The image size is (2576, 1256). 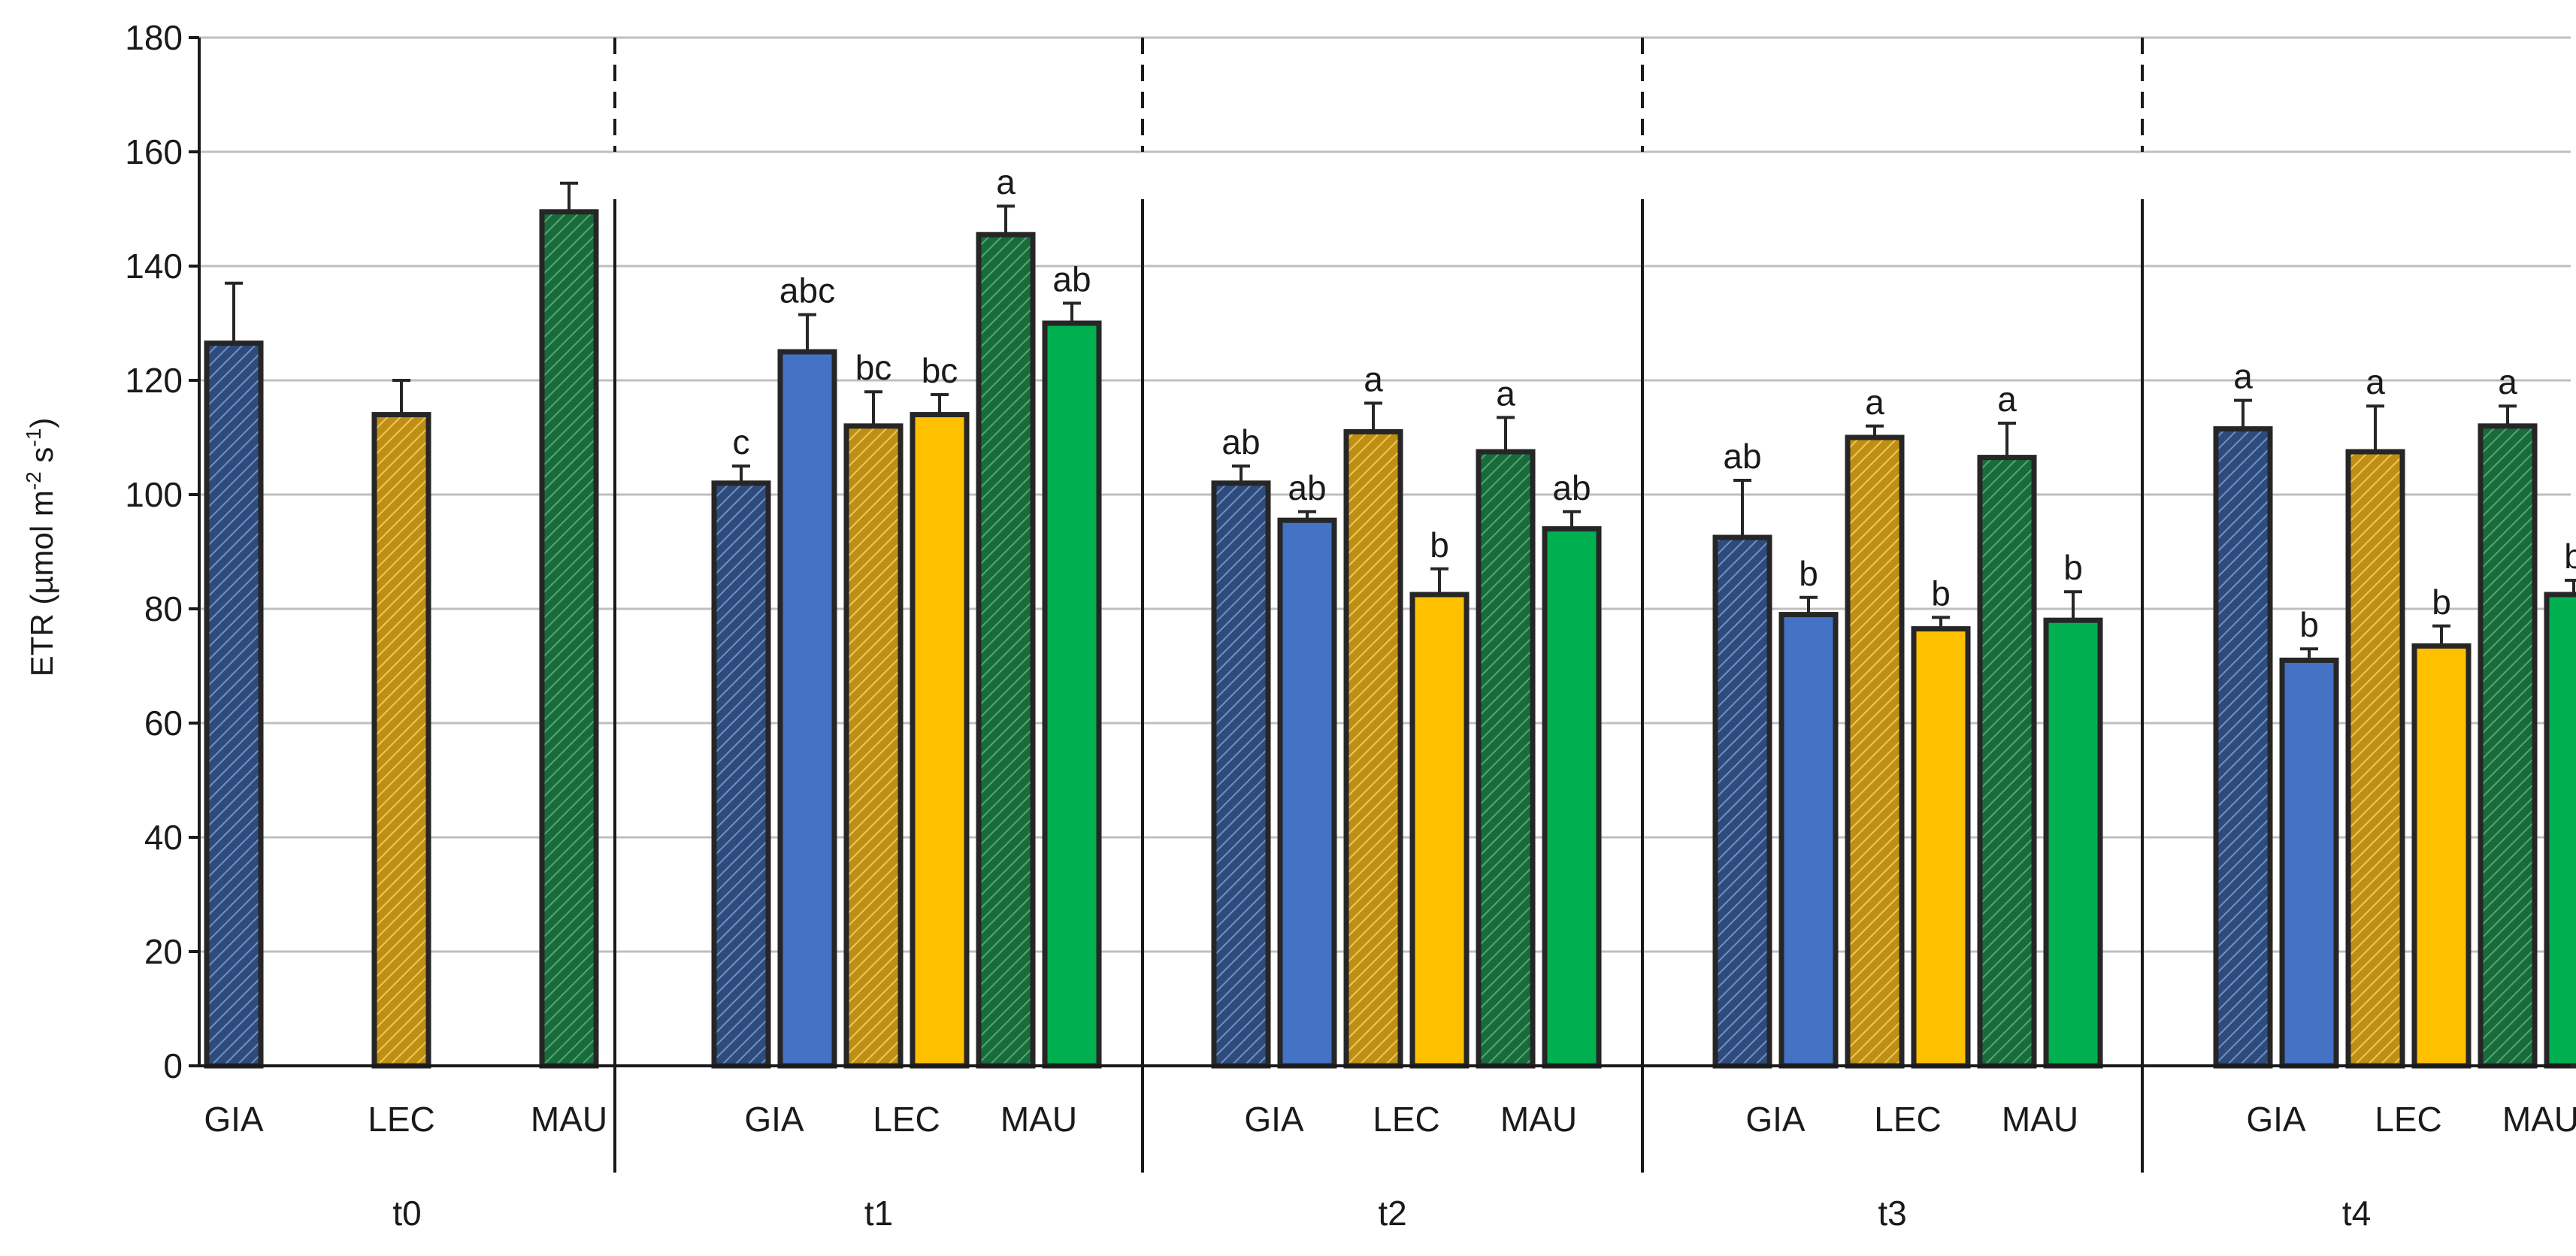 I want to click on bar-t0-gia-hatched, so click(x=234, y=704).